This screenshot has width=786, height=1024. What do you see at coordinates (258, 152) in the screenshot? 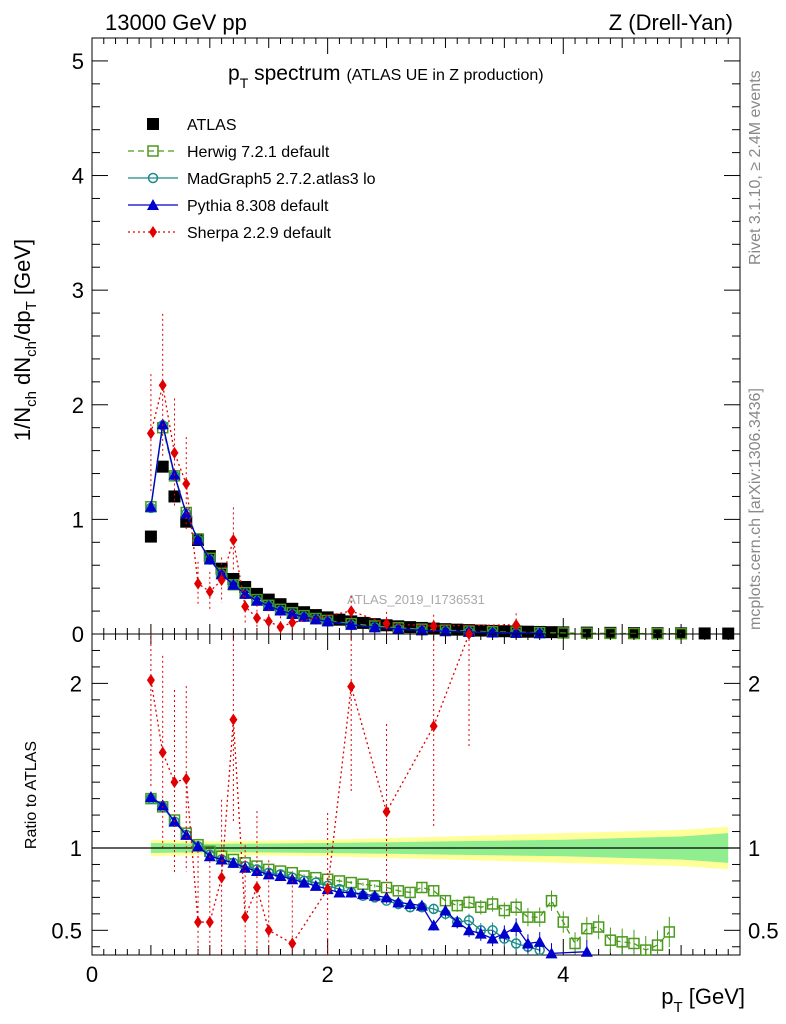
I see `legend-label: Herwig 7.2.1 default` at bounding box center [258, 152].